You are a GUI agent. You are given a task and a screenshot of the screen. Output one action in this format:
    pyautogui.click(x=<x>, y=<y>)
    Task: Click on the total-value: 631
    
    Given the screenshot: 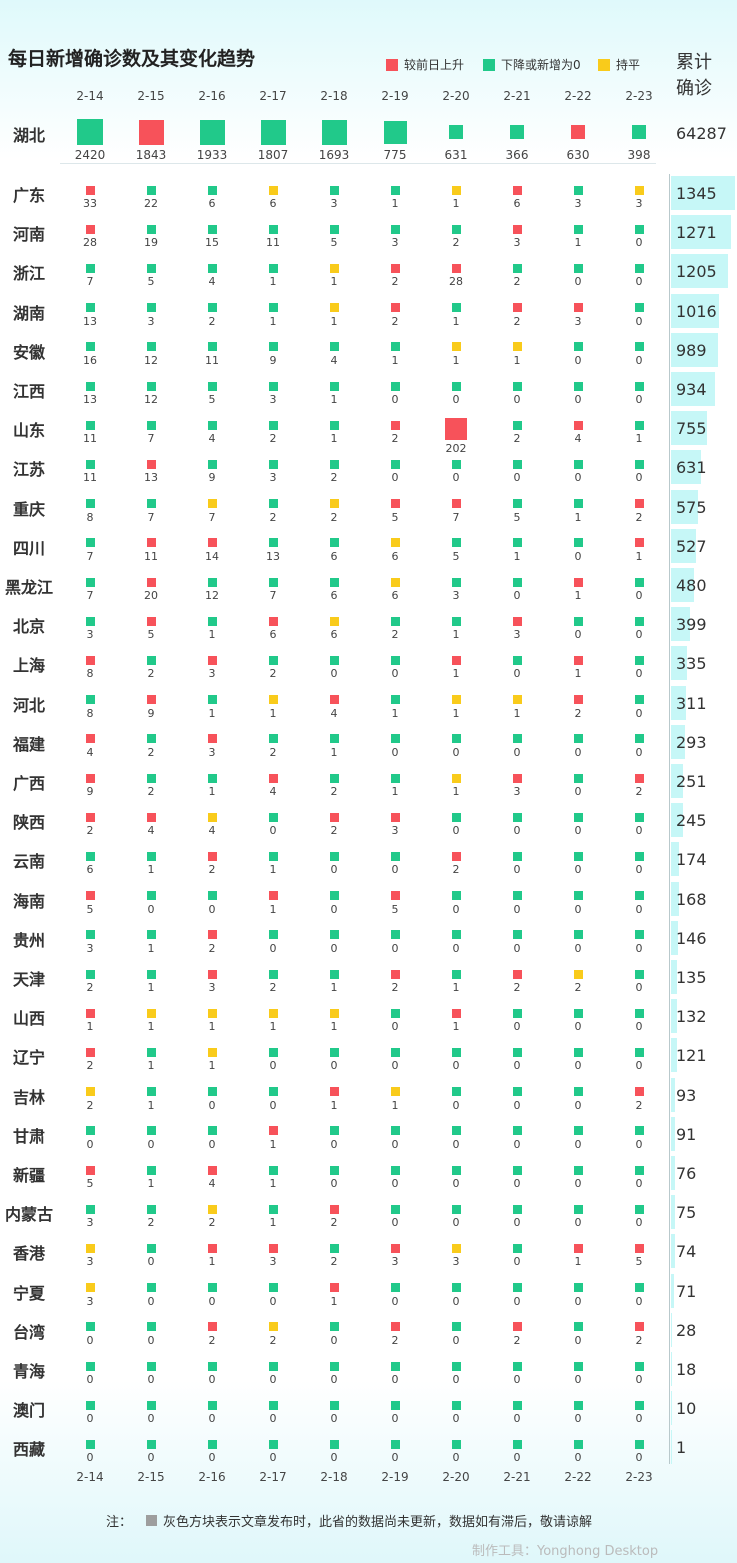 What is the action you would take?
    pyautogui.click(x=691, y=468)
    